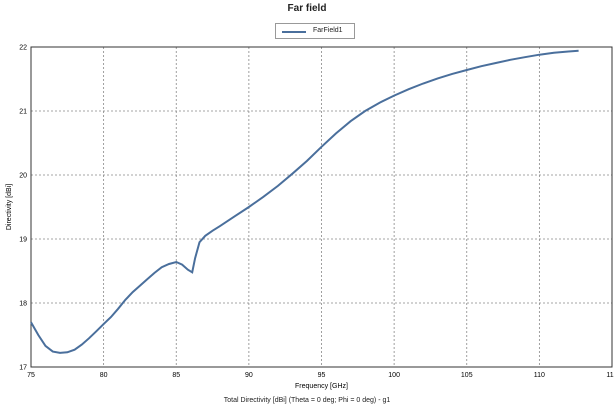  I want to click on x-axis-label: Frequency [GHz], so click(321, 386).